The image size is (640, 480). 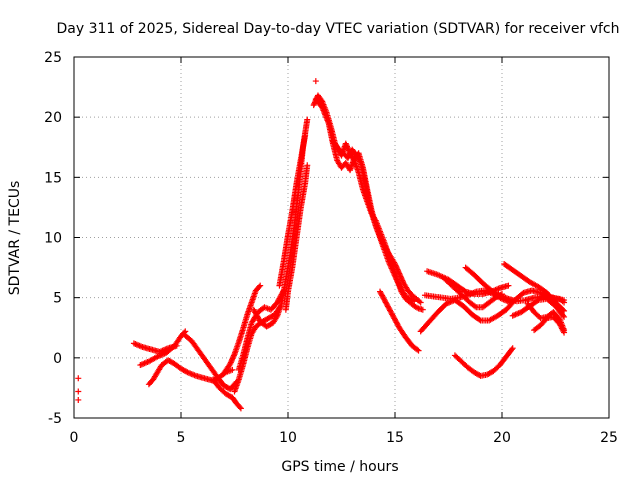 What do you see at coordinates (339, 467) in the screenshot?
I see `x-axis-label: GPS time / hours` at bounding box center [339, 467].